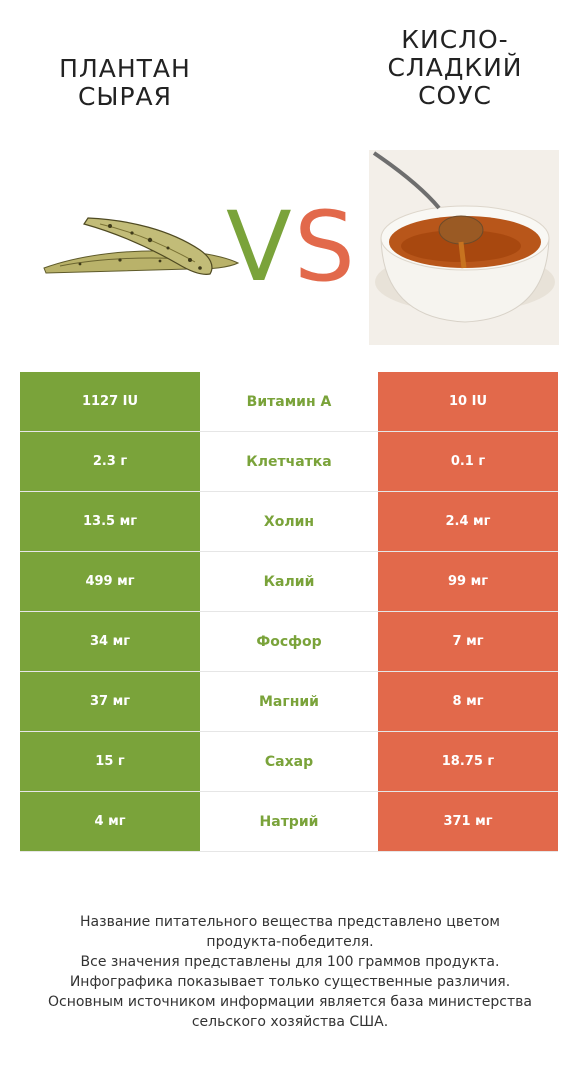 Image resolution: width=580 pixels, height=1084 pixels. Describe the element at coordinates (110, 641) in the screenshot. I see `left-value: 34 мг` at that location.